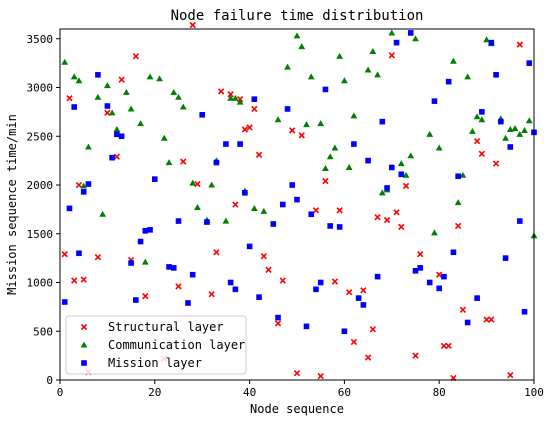 The image size is (550, 423). I want to click on x-tick-label: 40, so click(249, 392).